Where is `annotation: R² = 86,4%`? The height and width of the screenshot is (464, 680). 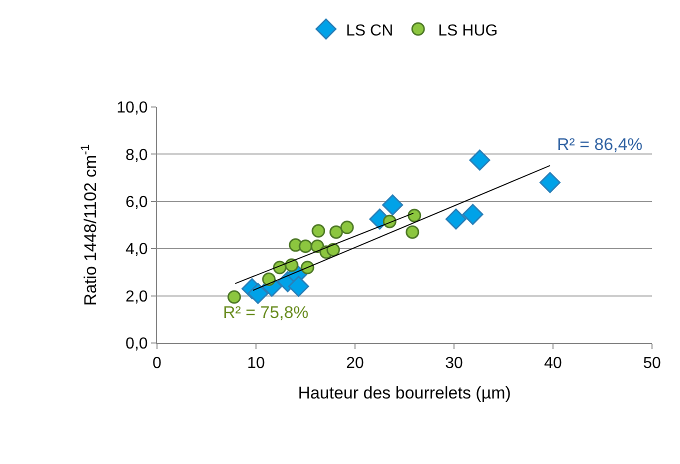 annotation: R² = 86,4% is located at coordinates (600, 144).